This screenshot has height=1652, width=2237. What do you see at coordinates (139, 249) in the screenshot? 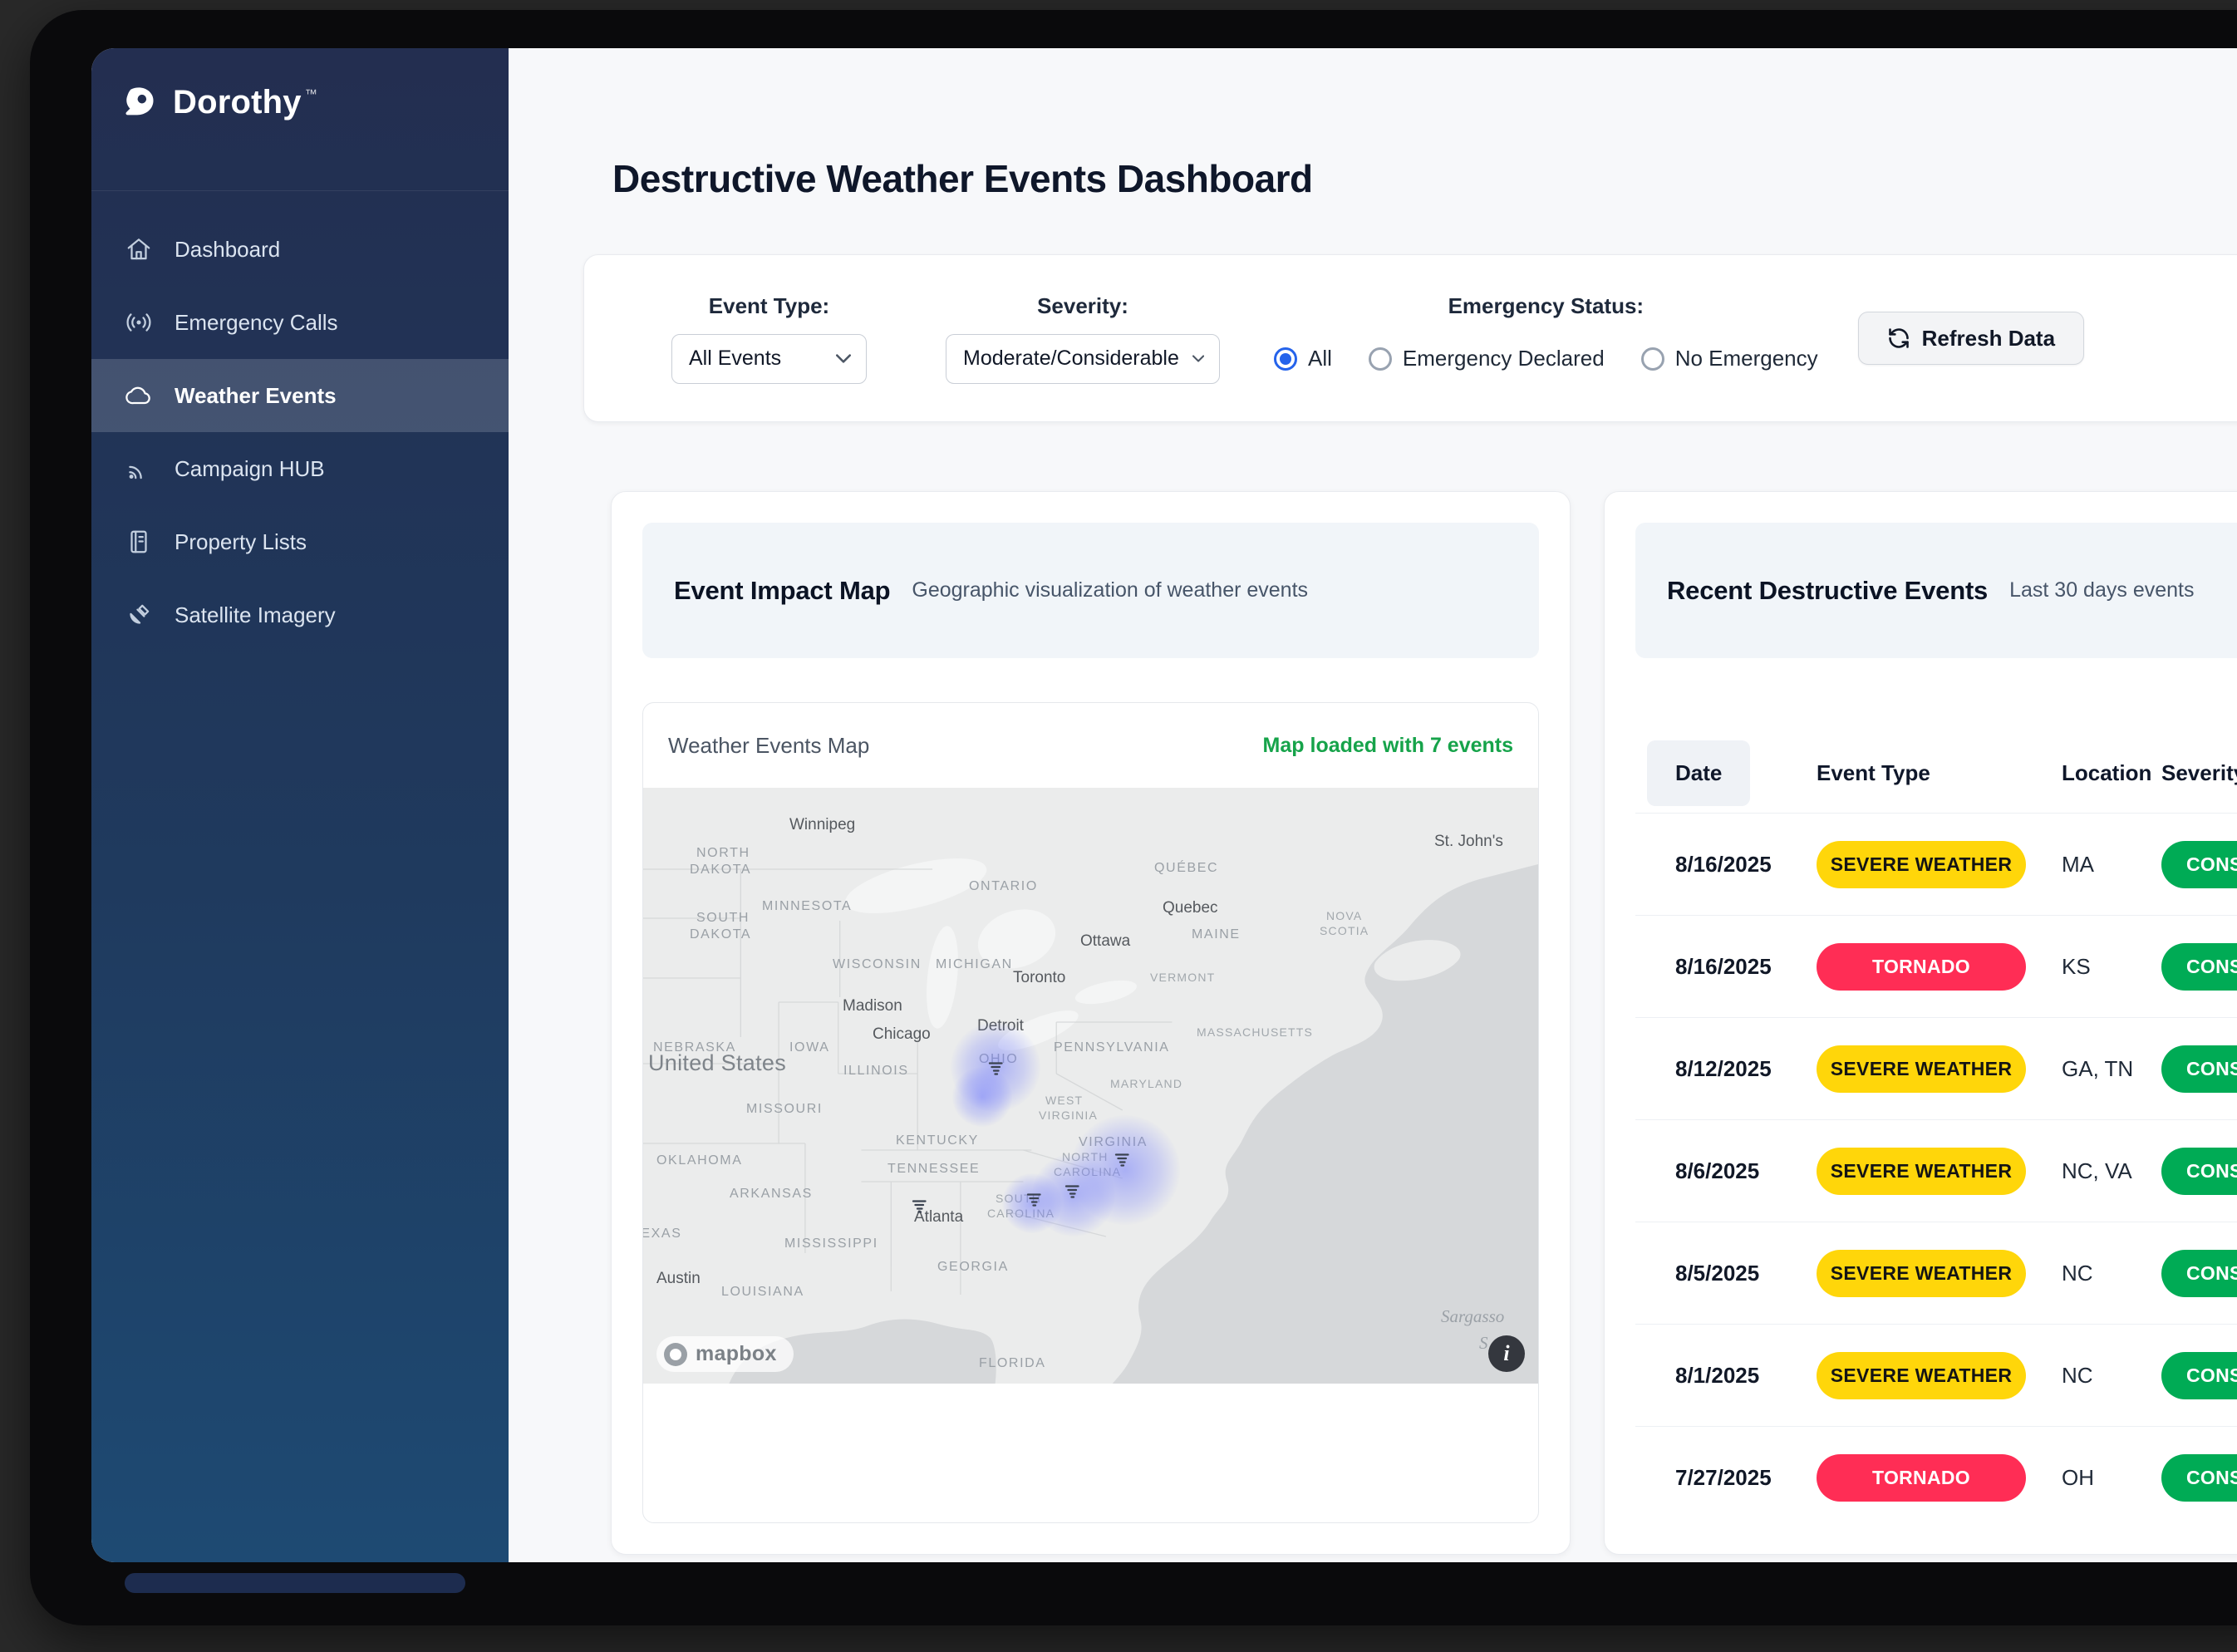
I see `home-icon` at bounding box center [139, 249].